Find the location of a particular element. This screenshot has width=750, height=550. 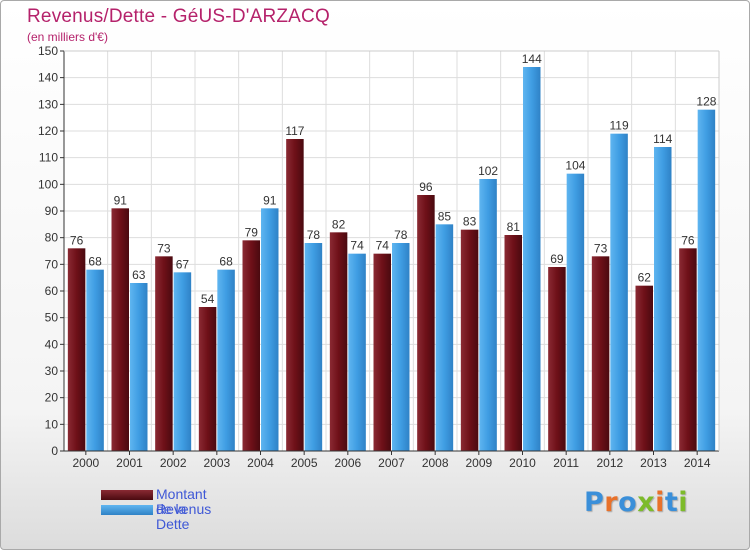

data-label-dette: 62 is located at coordinates (645, 278).